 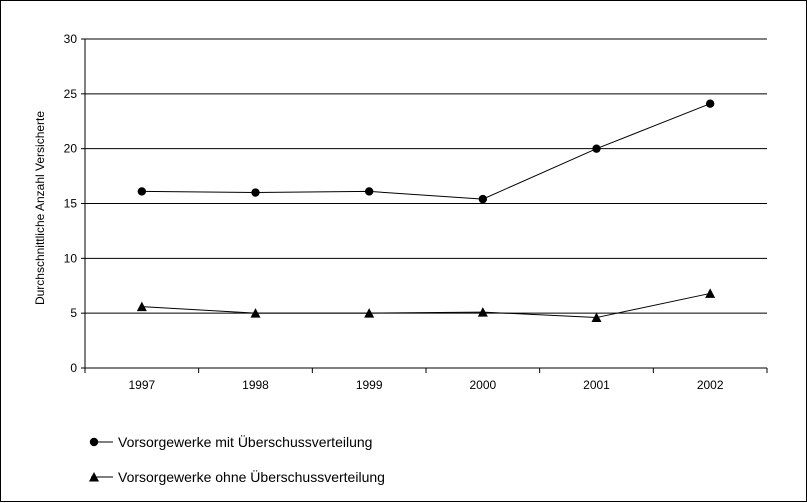 I want to click on x-tick-label: 2000, so click(x=482, y=385).